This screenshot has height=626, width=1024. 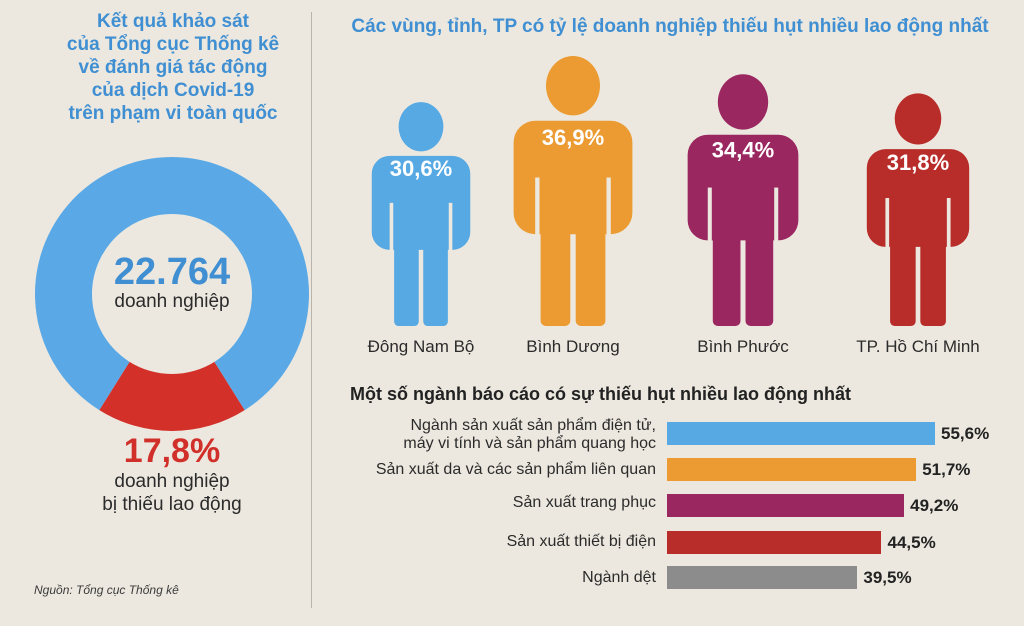 What do you see at coordinates (792, 469) in the screenshot?
I see `industry-bar-leather` at bounding box center [792, 469].